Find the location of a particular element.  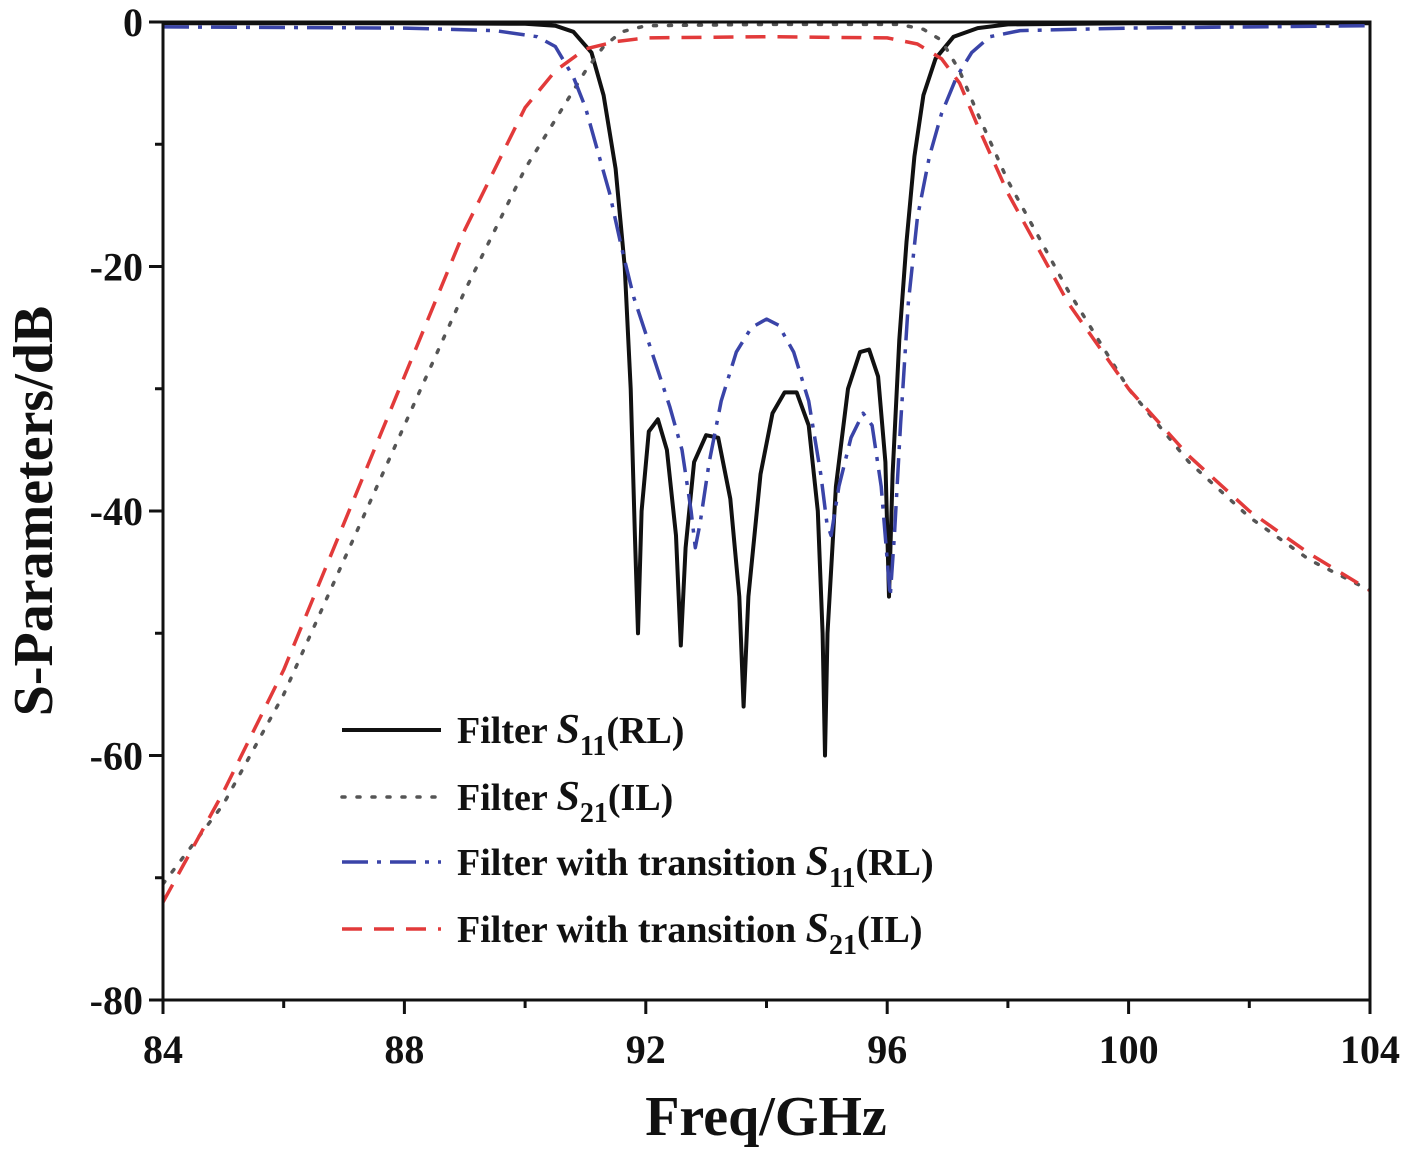

legend-label-1: Filter S11(RL) is located at coordinates (570, 734).